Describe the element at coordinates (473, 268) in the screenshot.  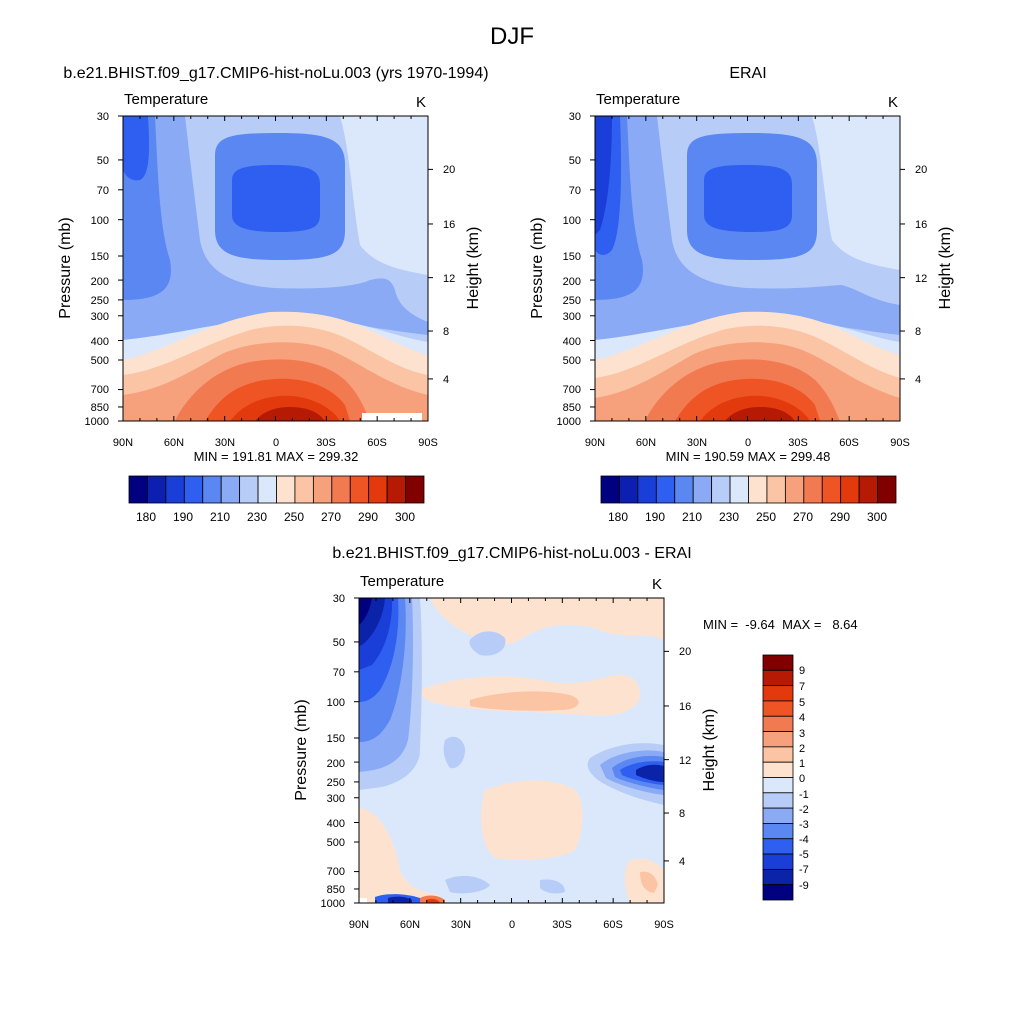
I see `y-right-axis-label: Height (km)` at that location.